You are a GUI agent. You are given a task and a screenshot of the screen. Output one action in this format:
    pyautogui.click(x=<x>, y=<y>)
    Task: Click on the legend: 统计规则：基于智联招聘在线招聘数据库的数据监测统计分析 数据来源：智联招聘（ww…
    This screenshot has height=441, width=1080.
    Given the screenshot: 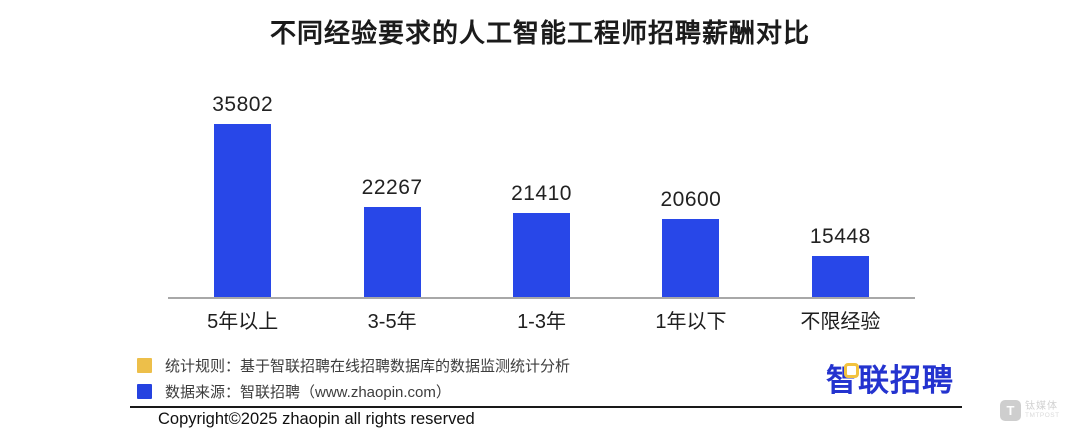 What is the action you would take?
    pyautogui.click(x=353, y=380)
    